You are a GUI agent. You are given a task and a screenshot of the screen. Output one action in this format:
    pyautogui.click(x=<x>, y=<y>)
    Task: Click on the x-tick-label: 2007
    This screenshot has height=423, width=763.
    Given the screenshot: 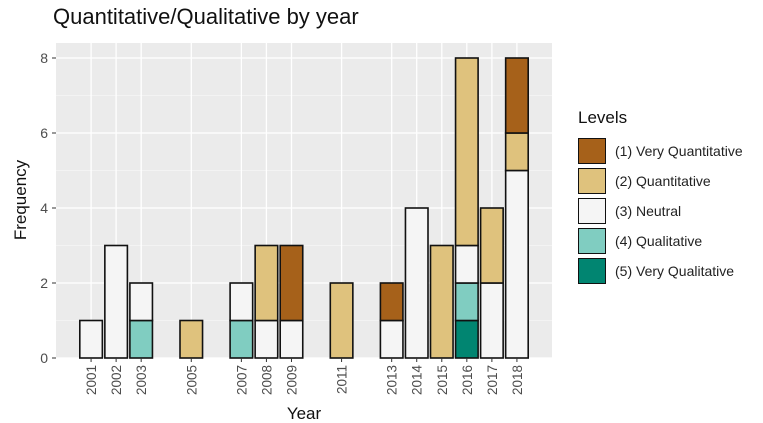 What is the action you would take?
    pyautogui.click(x=241, y=380)
    